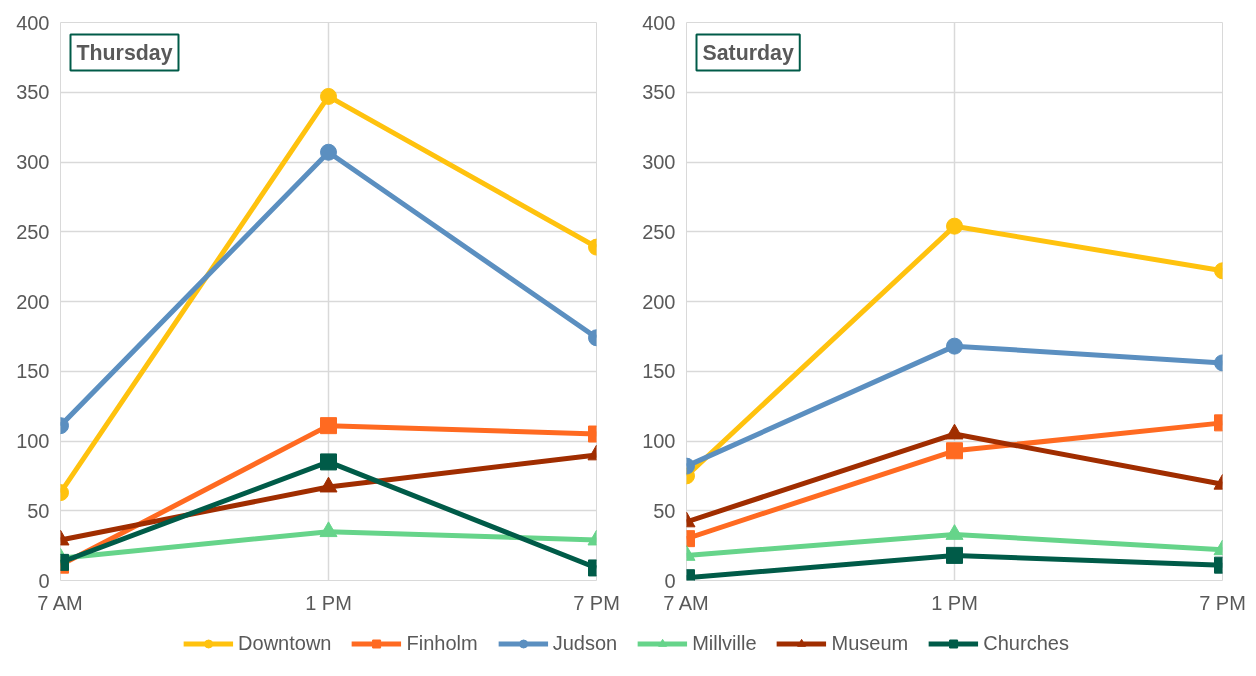  Describe the element at coordinates (724, 643) in the screenshot. I see `legend-label: Millville` at that location.